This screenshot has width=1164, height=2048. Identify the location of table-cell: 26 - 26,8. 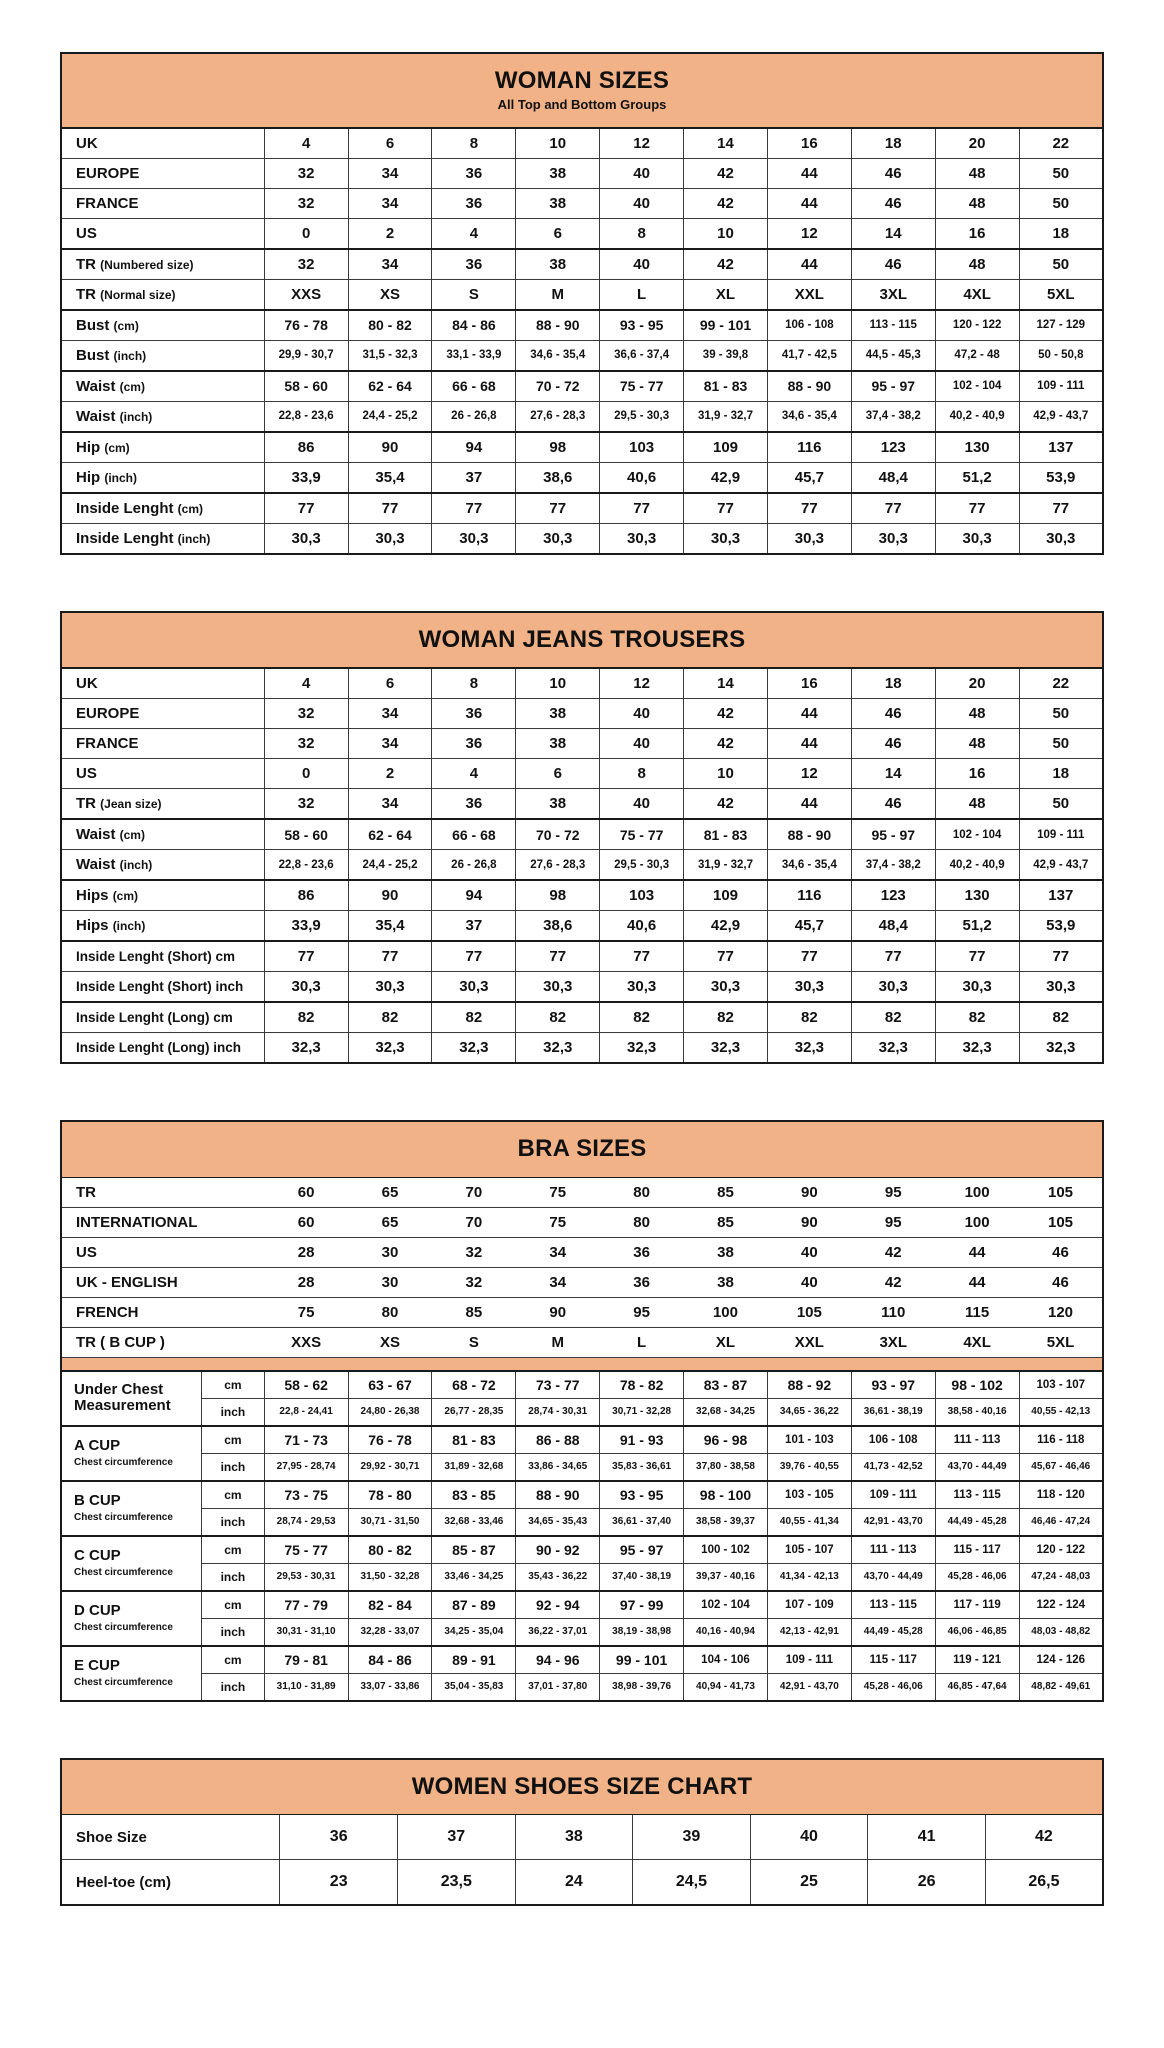
(474, 865).